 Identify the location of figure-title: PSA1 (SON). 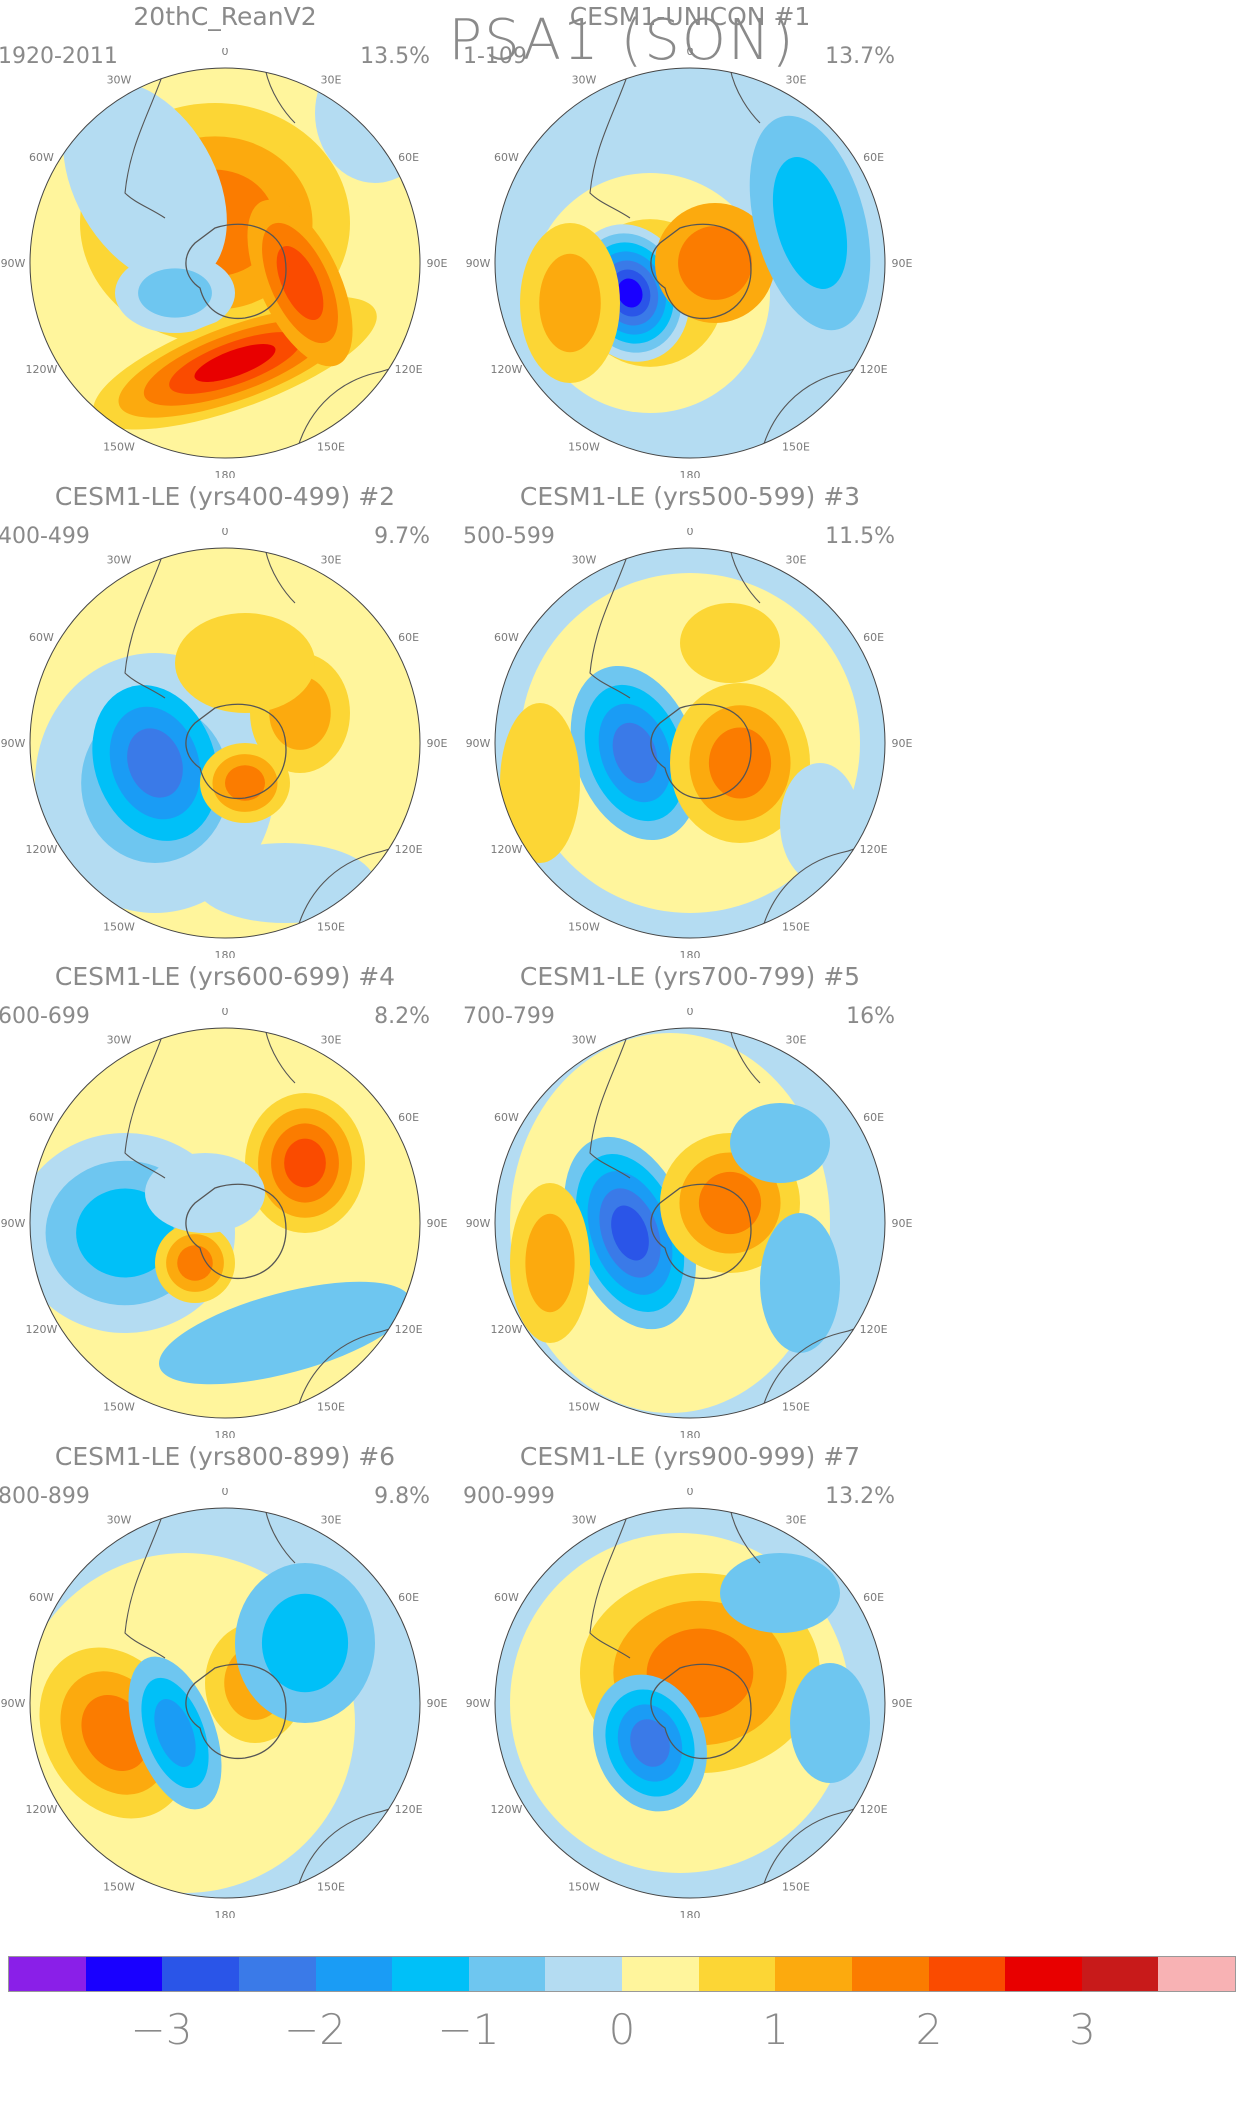
(622, 40).